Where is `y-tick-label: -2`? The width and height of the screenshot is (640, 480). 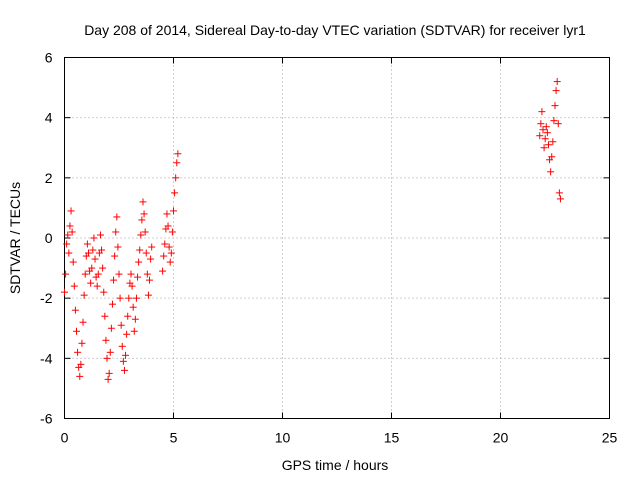
y-tick-label: -2 is located at coordinates (46, 298).